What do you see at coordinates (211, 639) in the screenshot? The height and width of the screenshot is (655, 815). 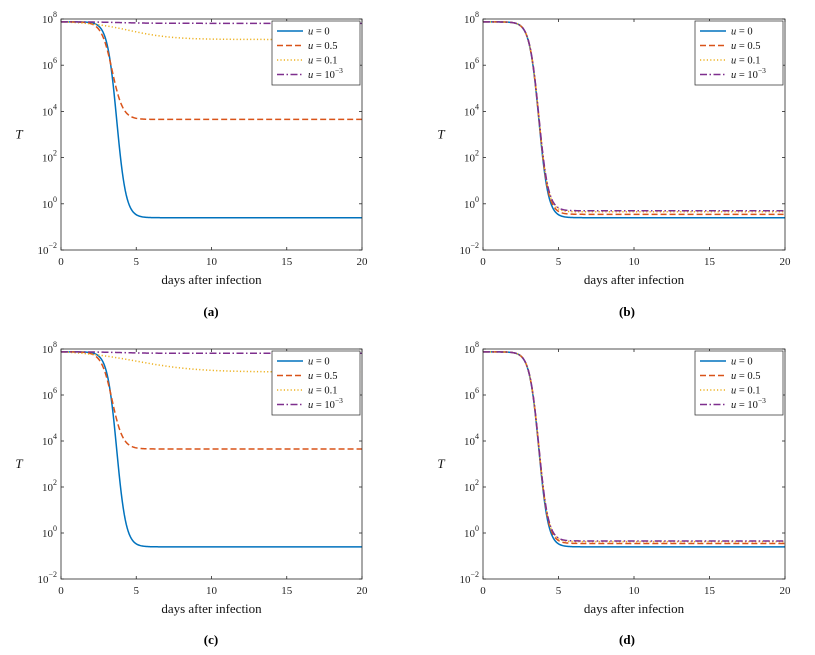 I see `panel-label: (c)` at bounding box center [211, 639].